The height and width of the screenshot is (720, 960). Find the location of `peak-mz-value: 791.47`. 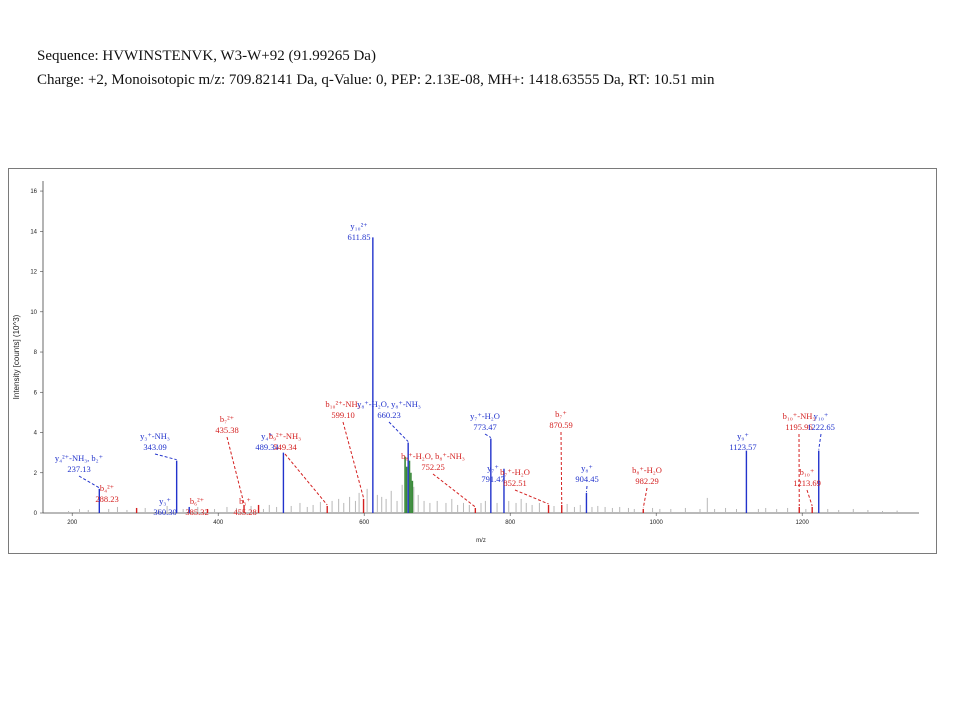

peak-mz-value: 791.47 is located at coordinates (492, 479).